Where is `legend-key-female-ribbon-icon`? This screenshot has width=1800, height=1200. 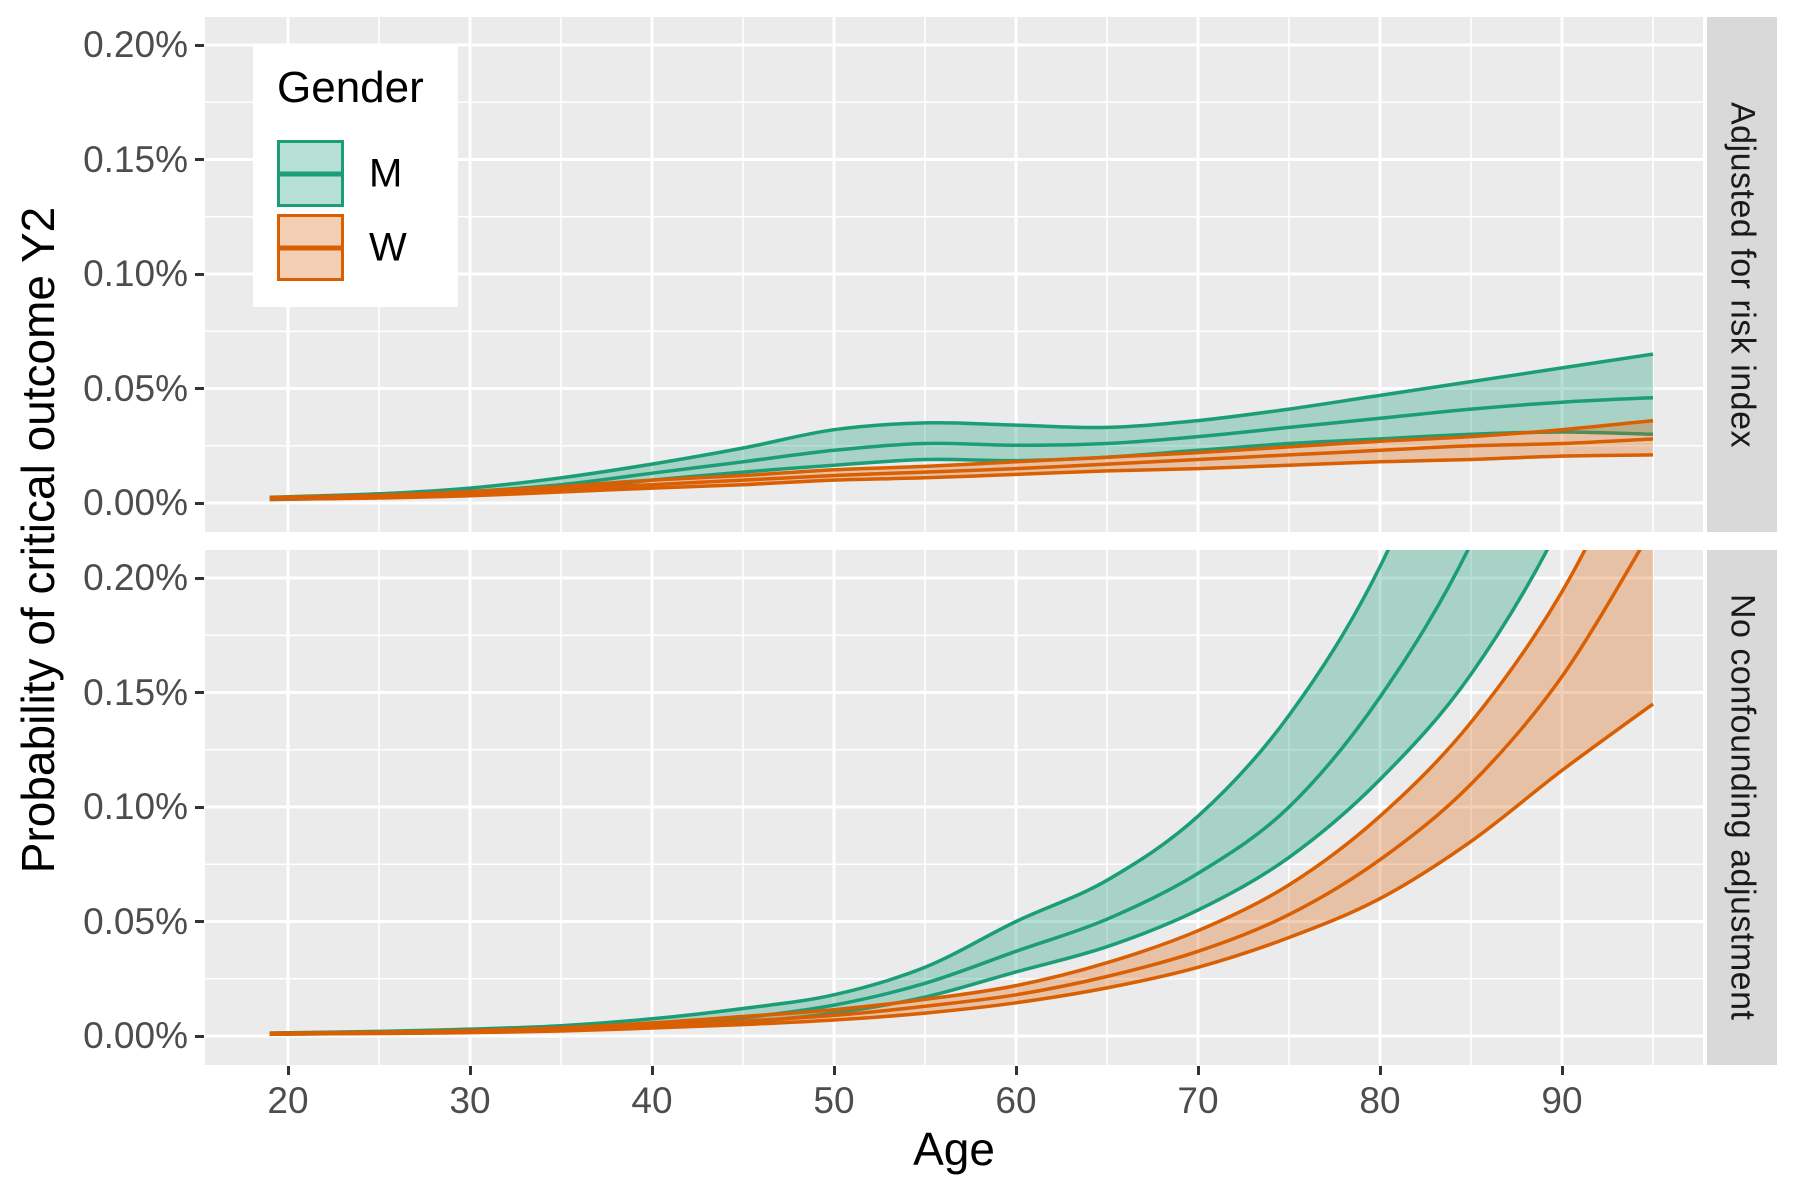 legend-key-female-ribbon-icon is located at coordinates (310, 247).